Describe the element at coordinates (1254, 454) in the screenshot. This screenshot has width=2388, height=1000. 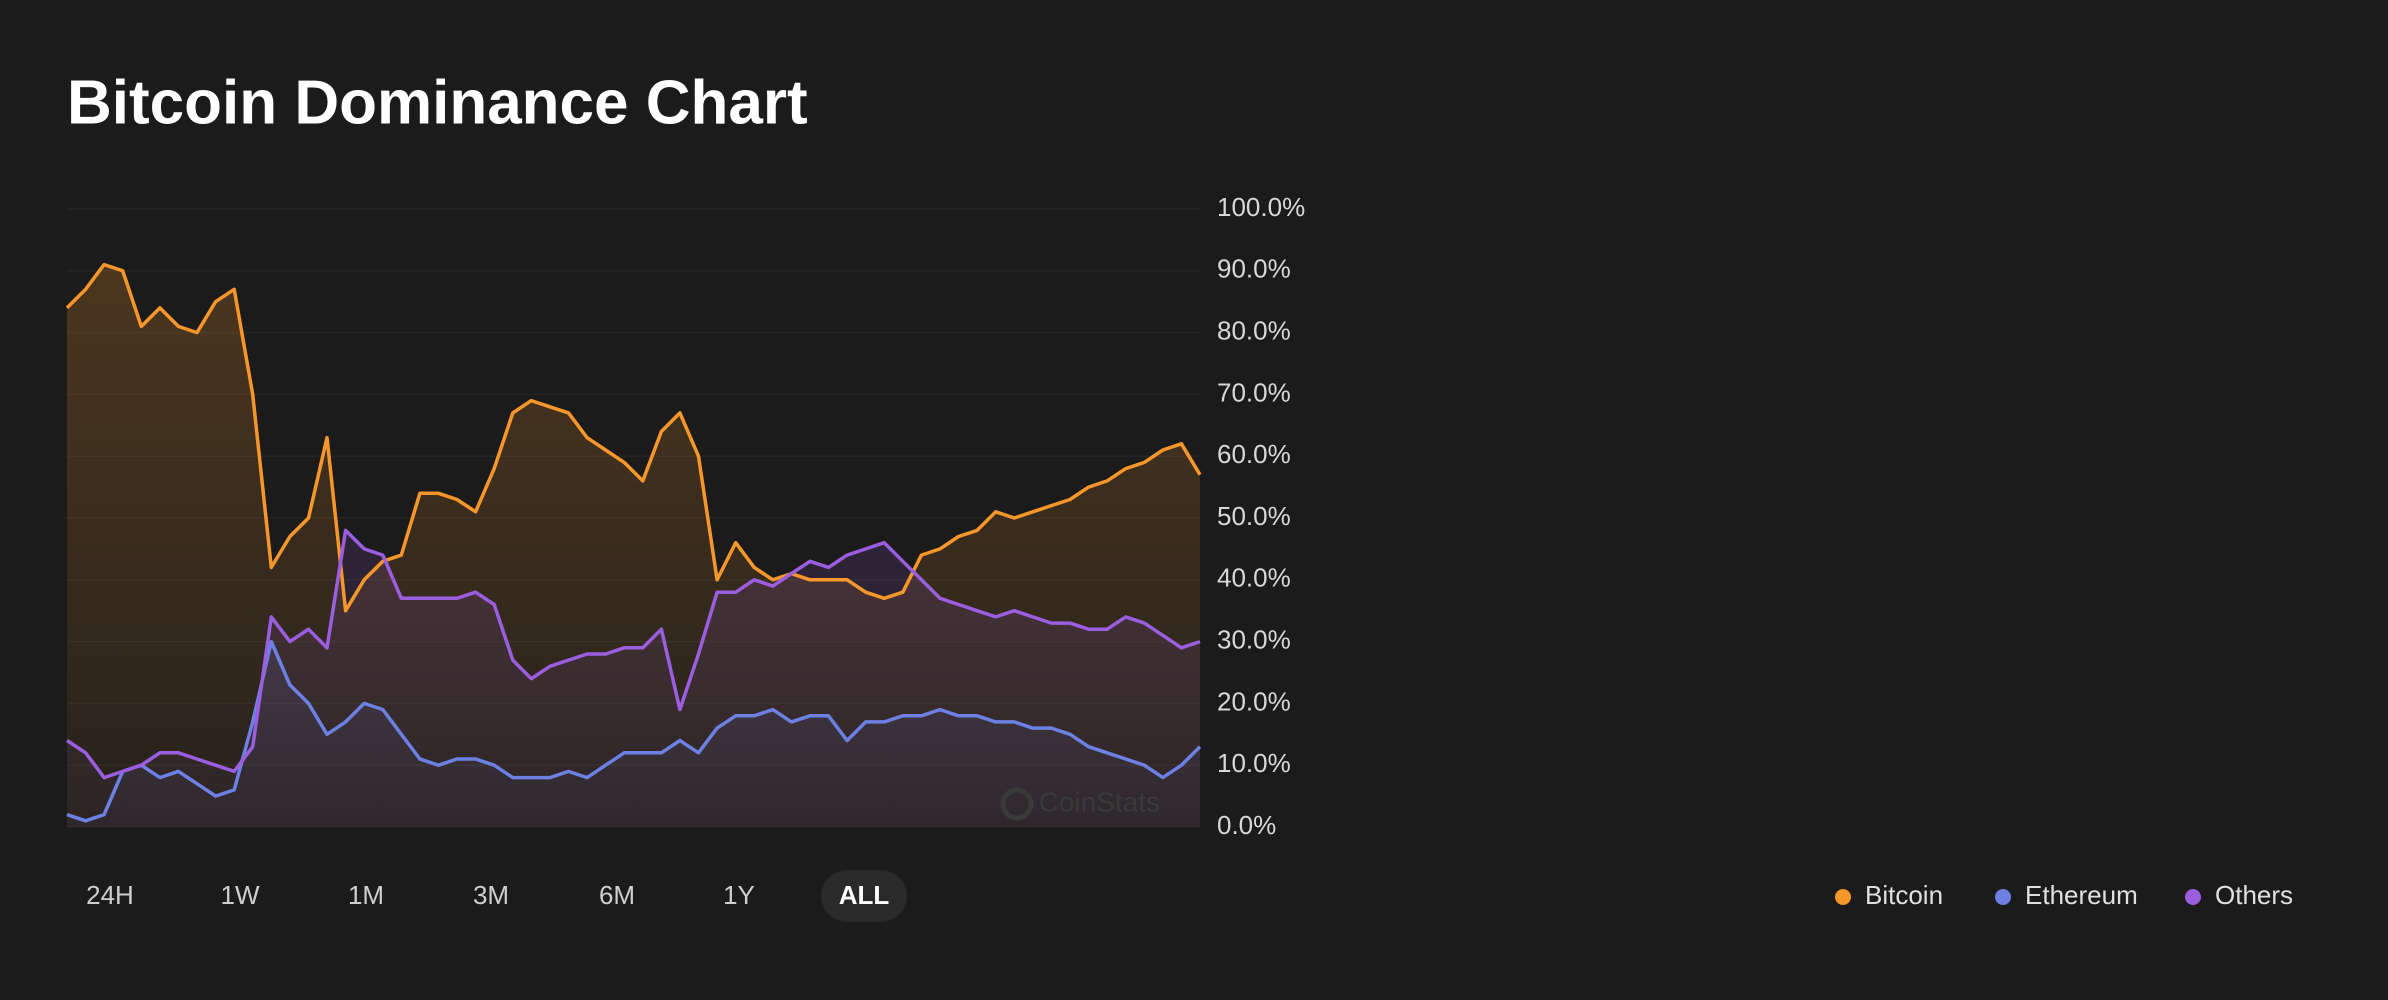
I see `y-tick-label: 60.0%` at that location.